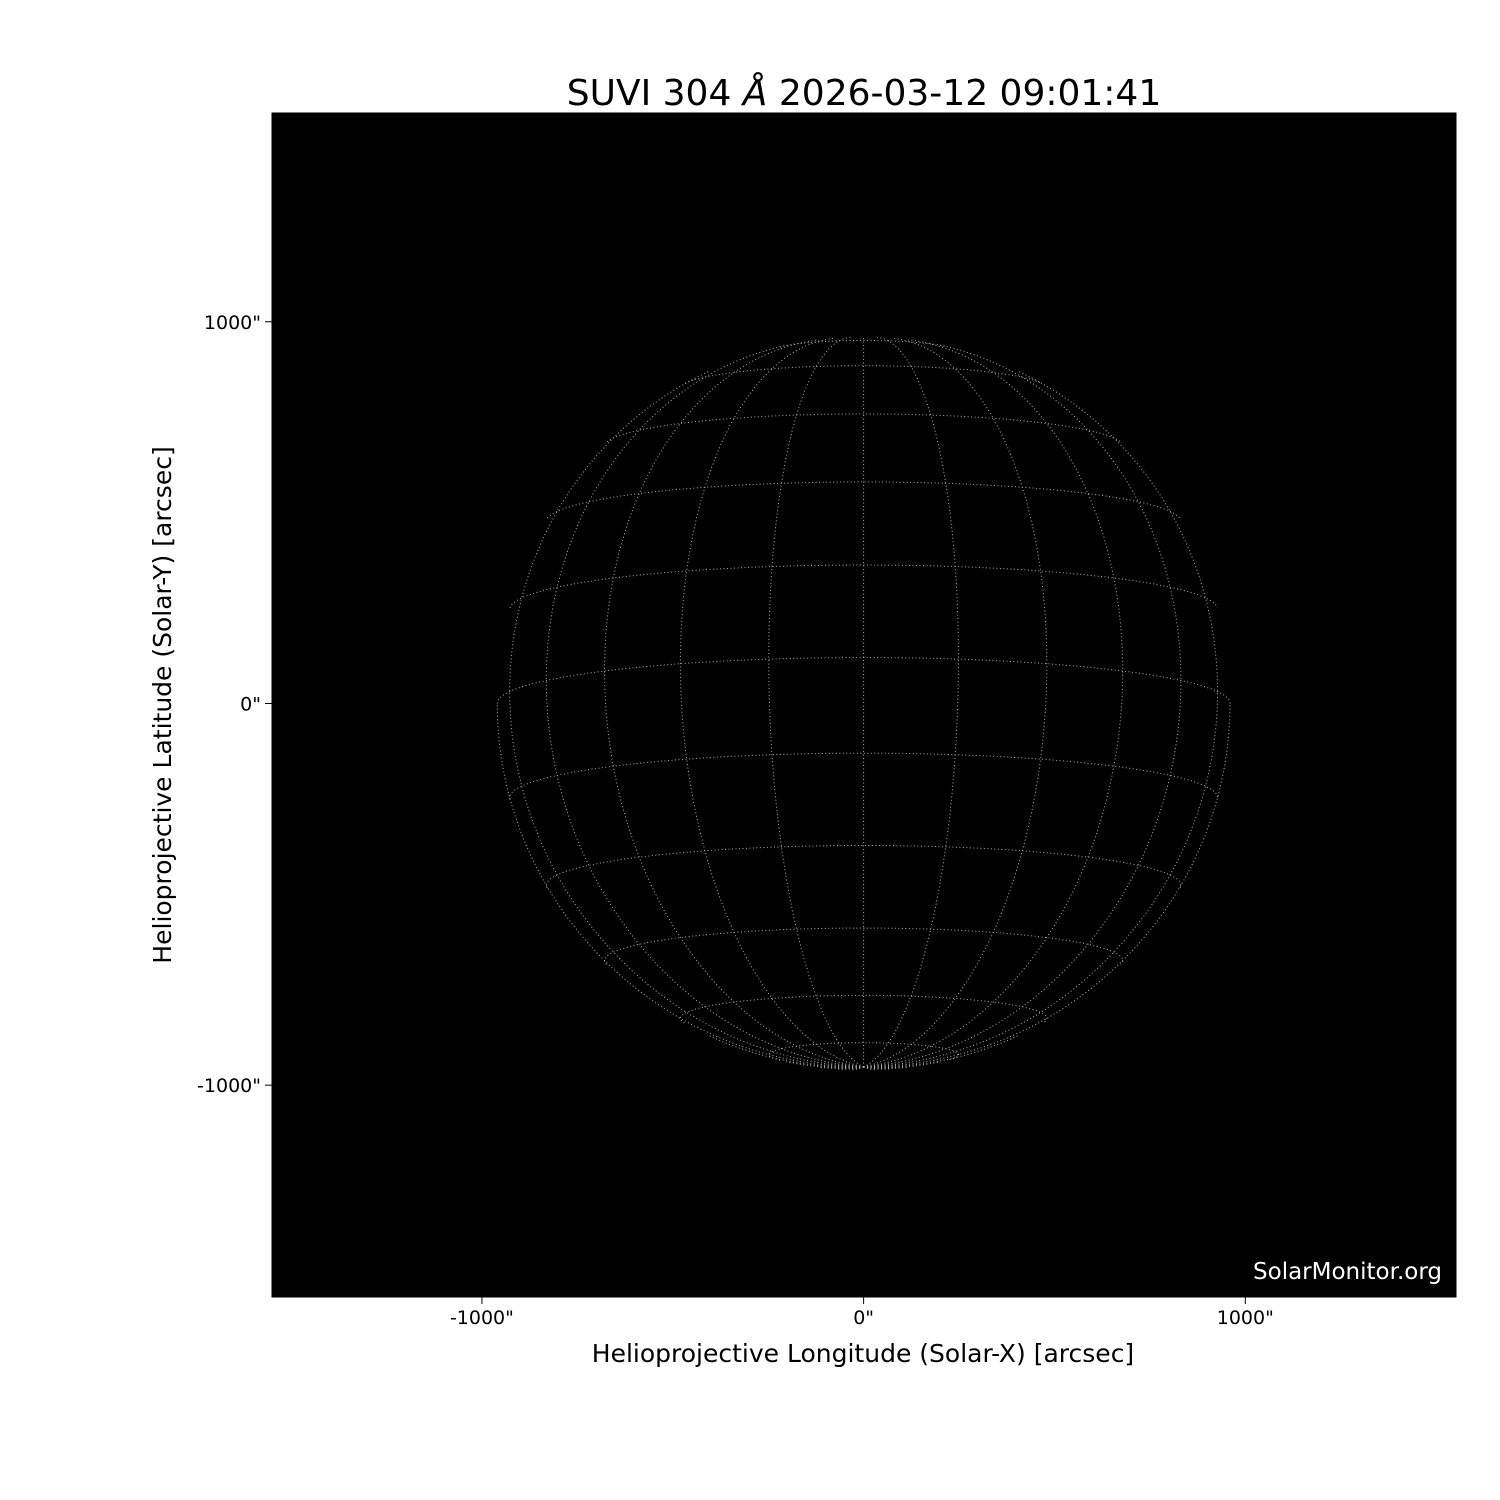  I want to click on chart-title: SUVI 304 Å 2026-03-12 09:01:41, so click(864, 92).